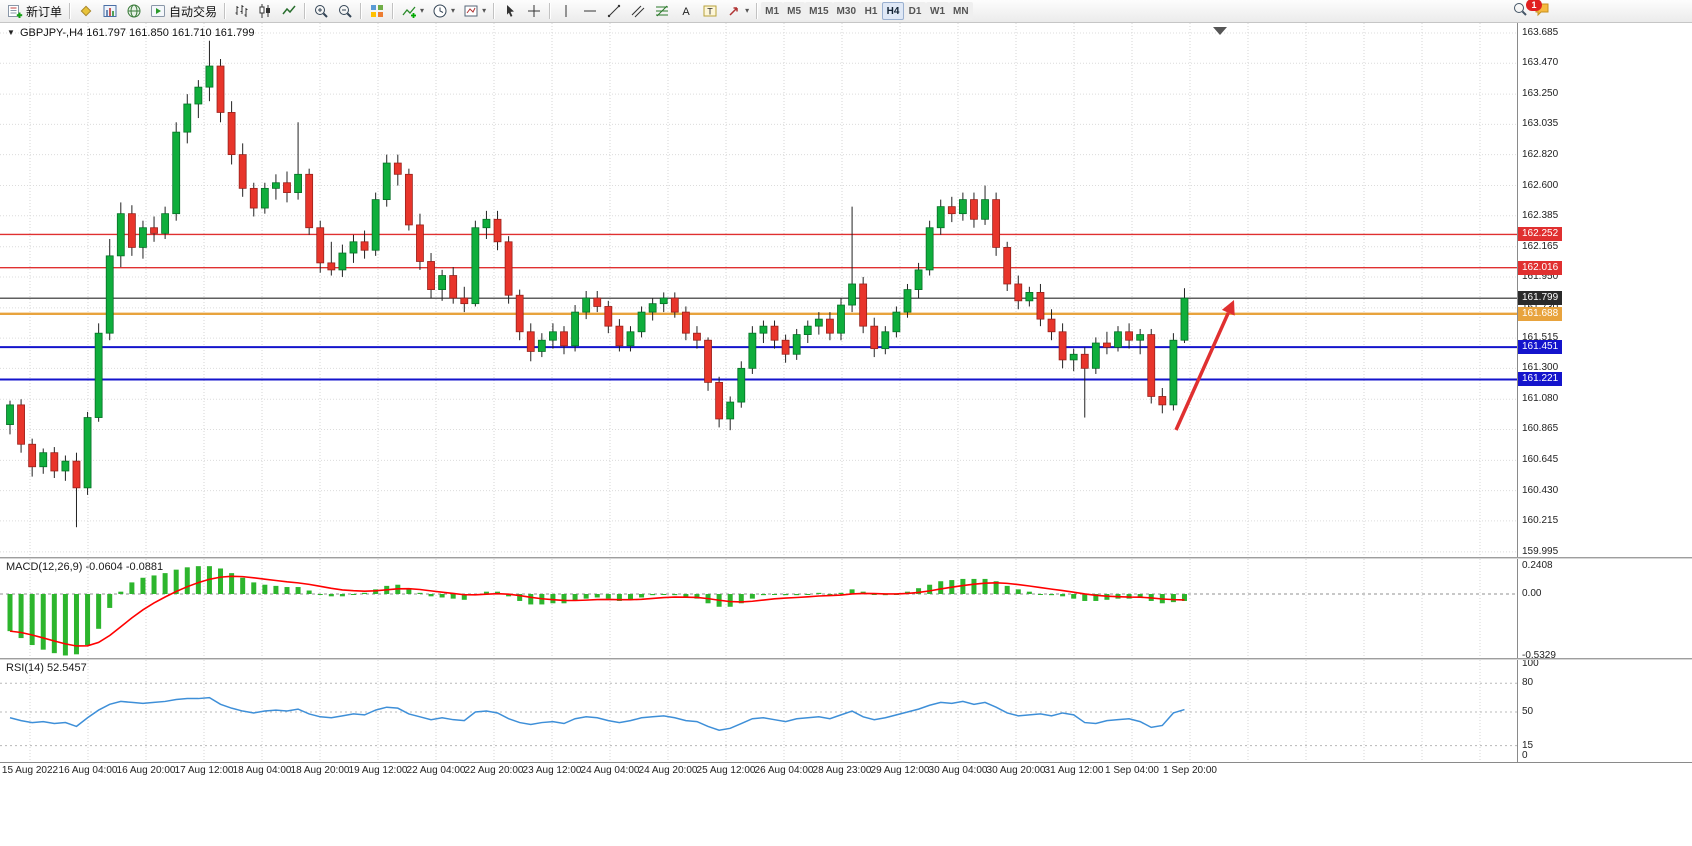  I want to click on timeframe-m1-button: M1, so click(772, 11).